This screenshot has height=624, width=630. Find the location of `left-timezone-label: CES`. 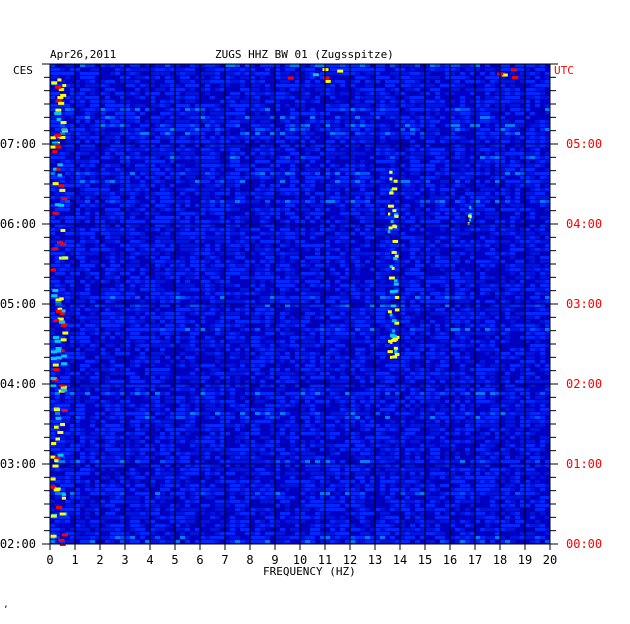

left-timezone-label: CES is located at coordinates (23, 70).